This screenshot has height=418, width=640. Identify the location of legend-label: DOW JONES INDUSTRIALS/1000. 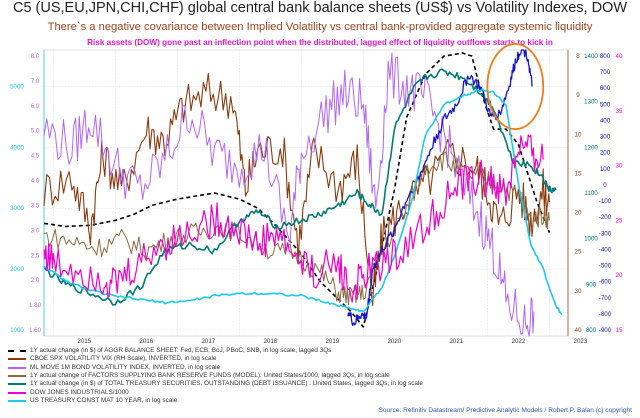
(79, 392).